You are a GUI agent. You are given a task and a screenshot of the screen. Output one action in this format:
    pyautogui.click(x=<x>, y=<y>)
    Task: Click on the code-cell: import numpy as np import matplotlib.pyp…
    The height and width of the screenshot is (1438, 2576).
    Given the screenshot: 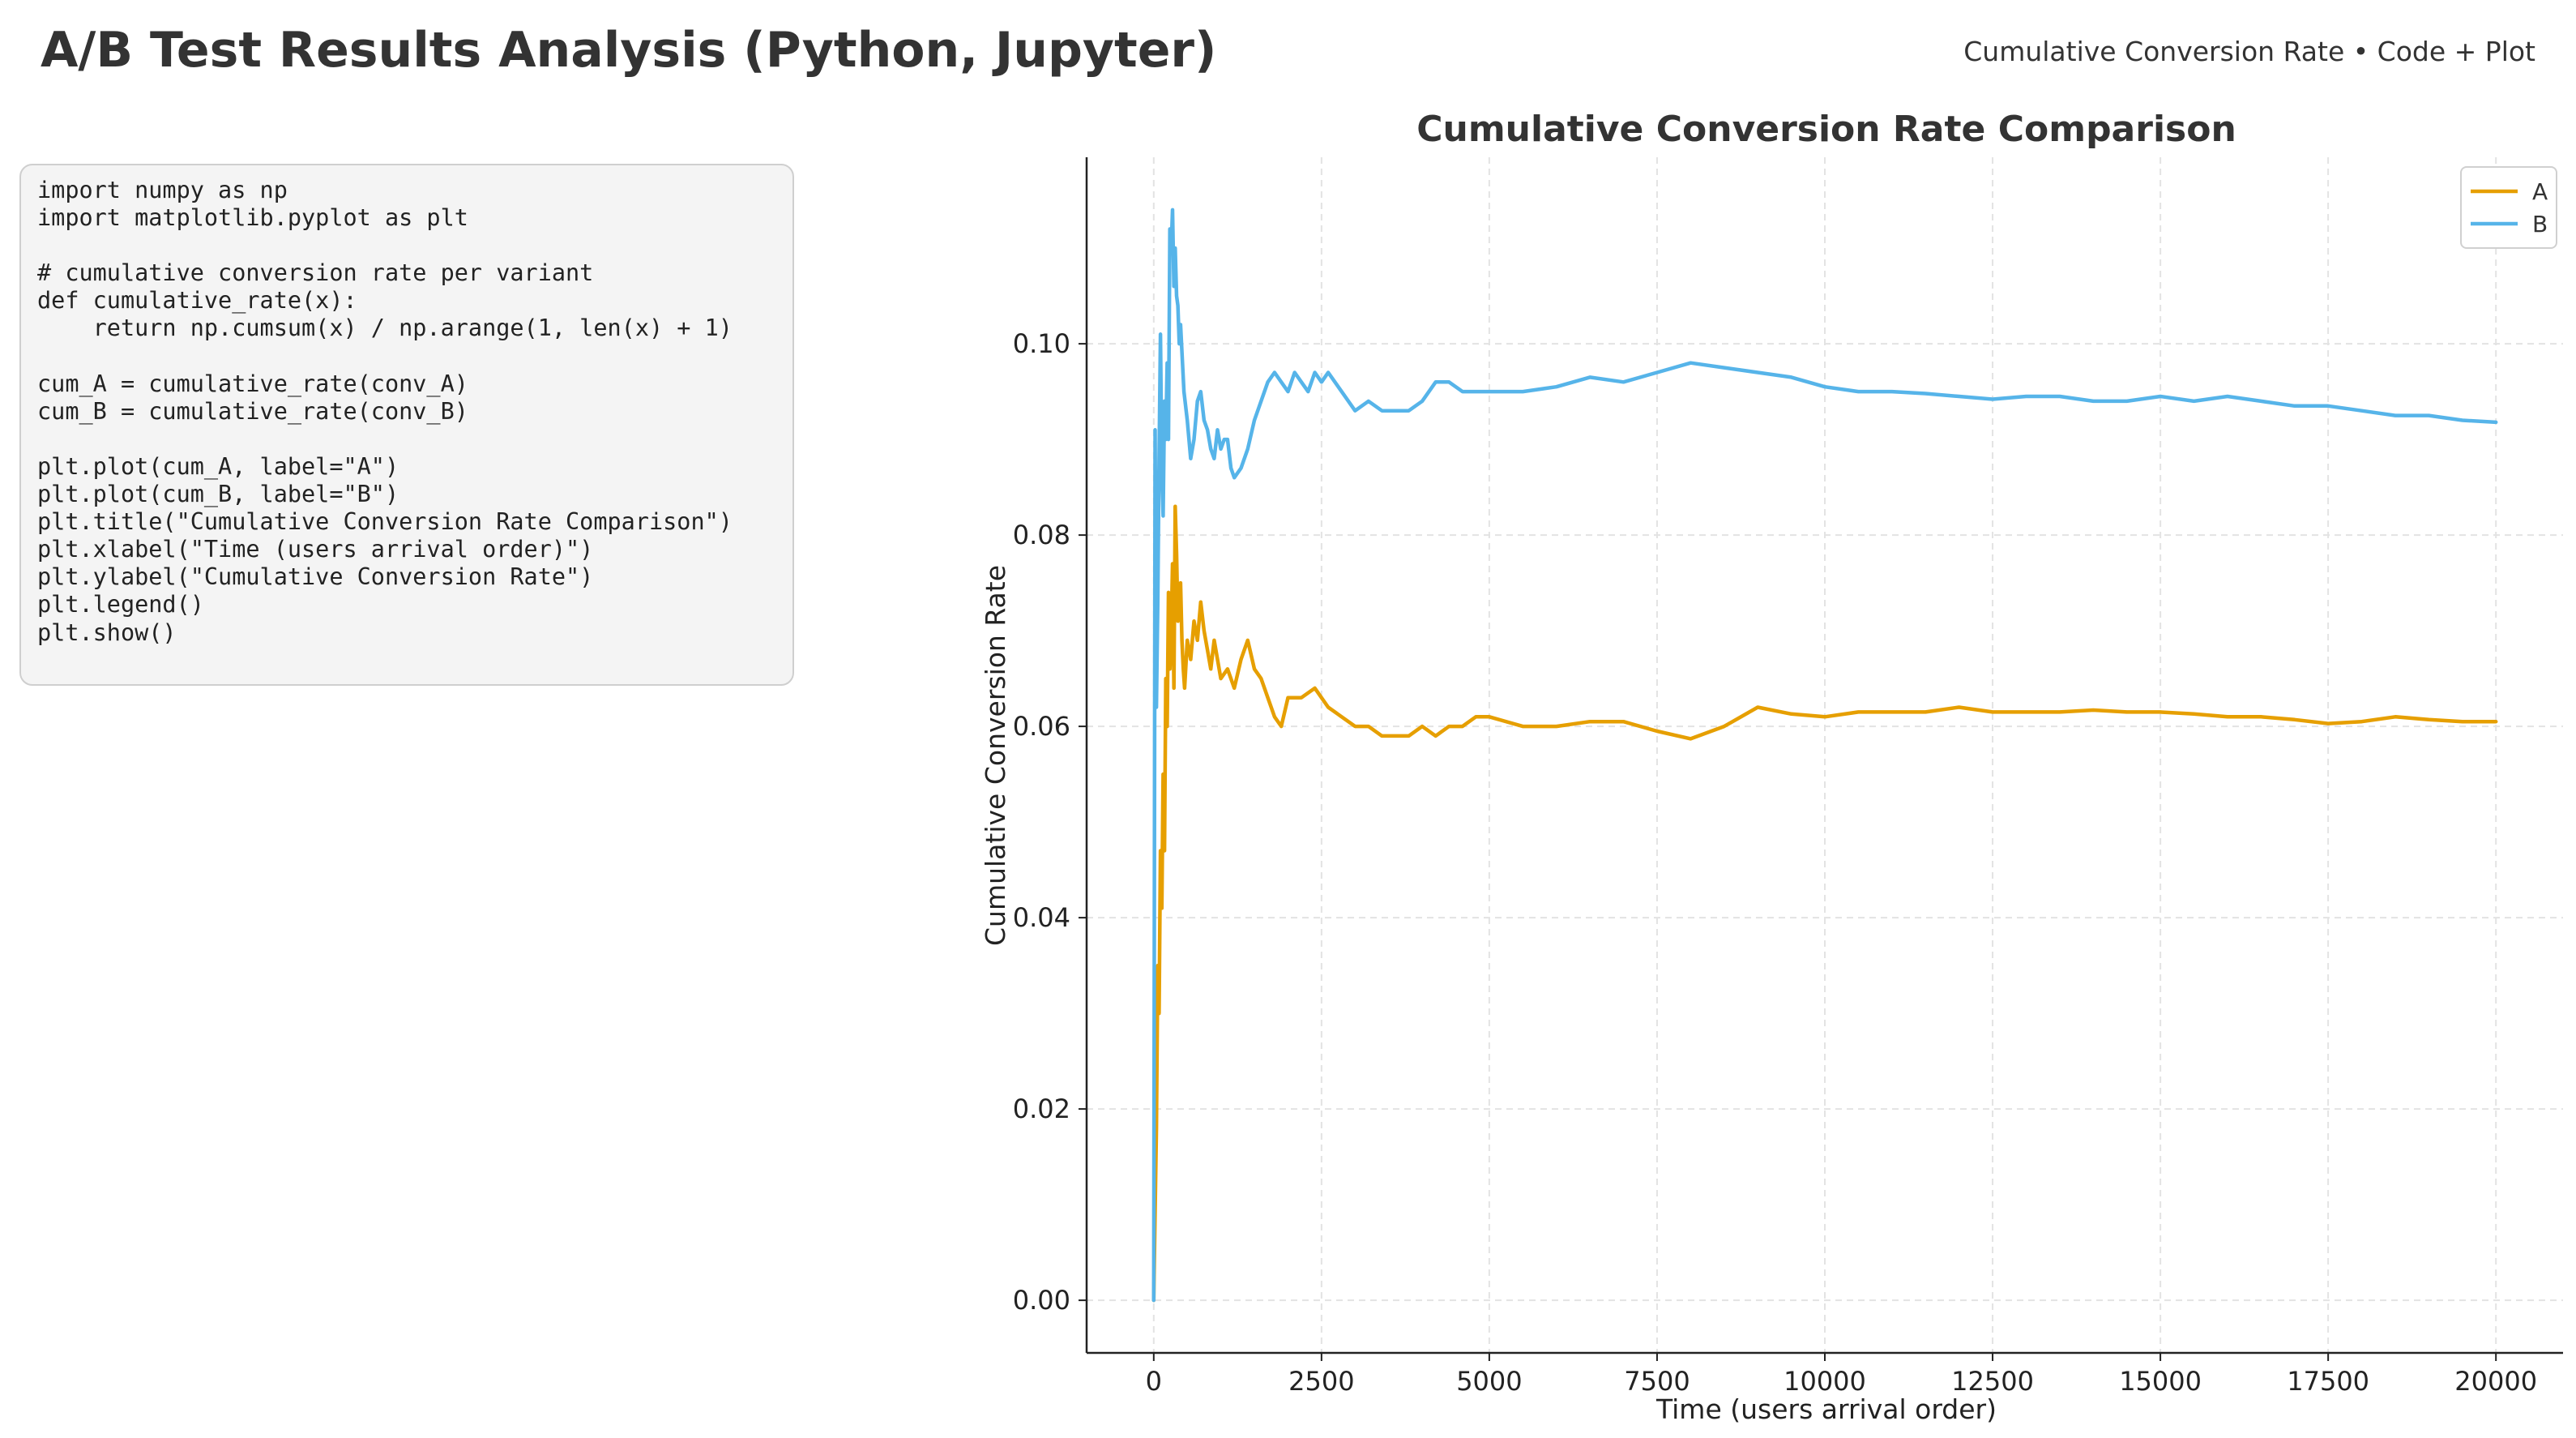 What is the action you would take?
    pyautogui.click(x=406, y=425)
    